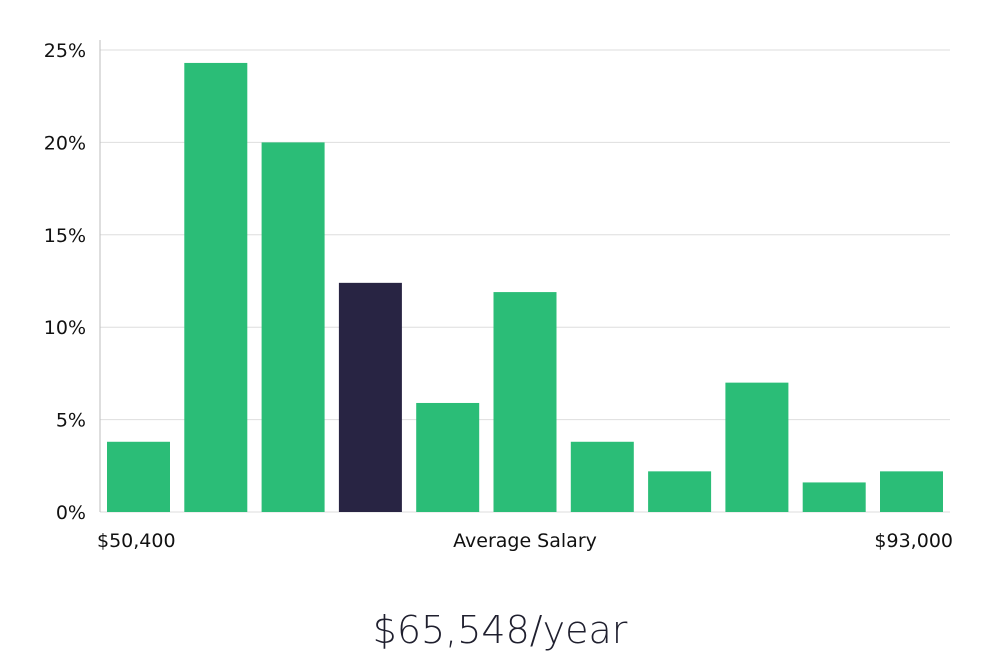 The image size is (1000, 660). I want to click on x-max-label: $93,000, so click(913, 541).